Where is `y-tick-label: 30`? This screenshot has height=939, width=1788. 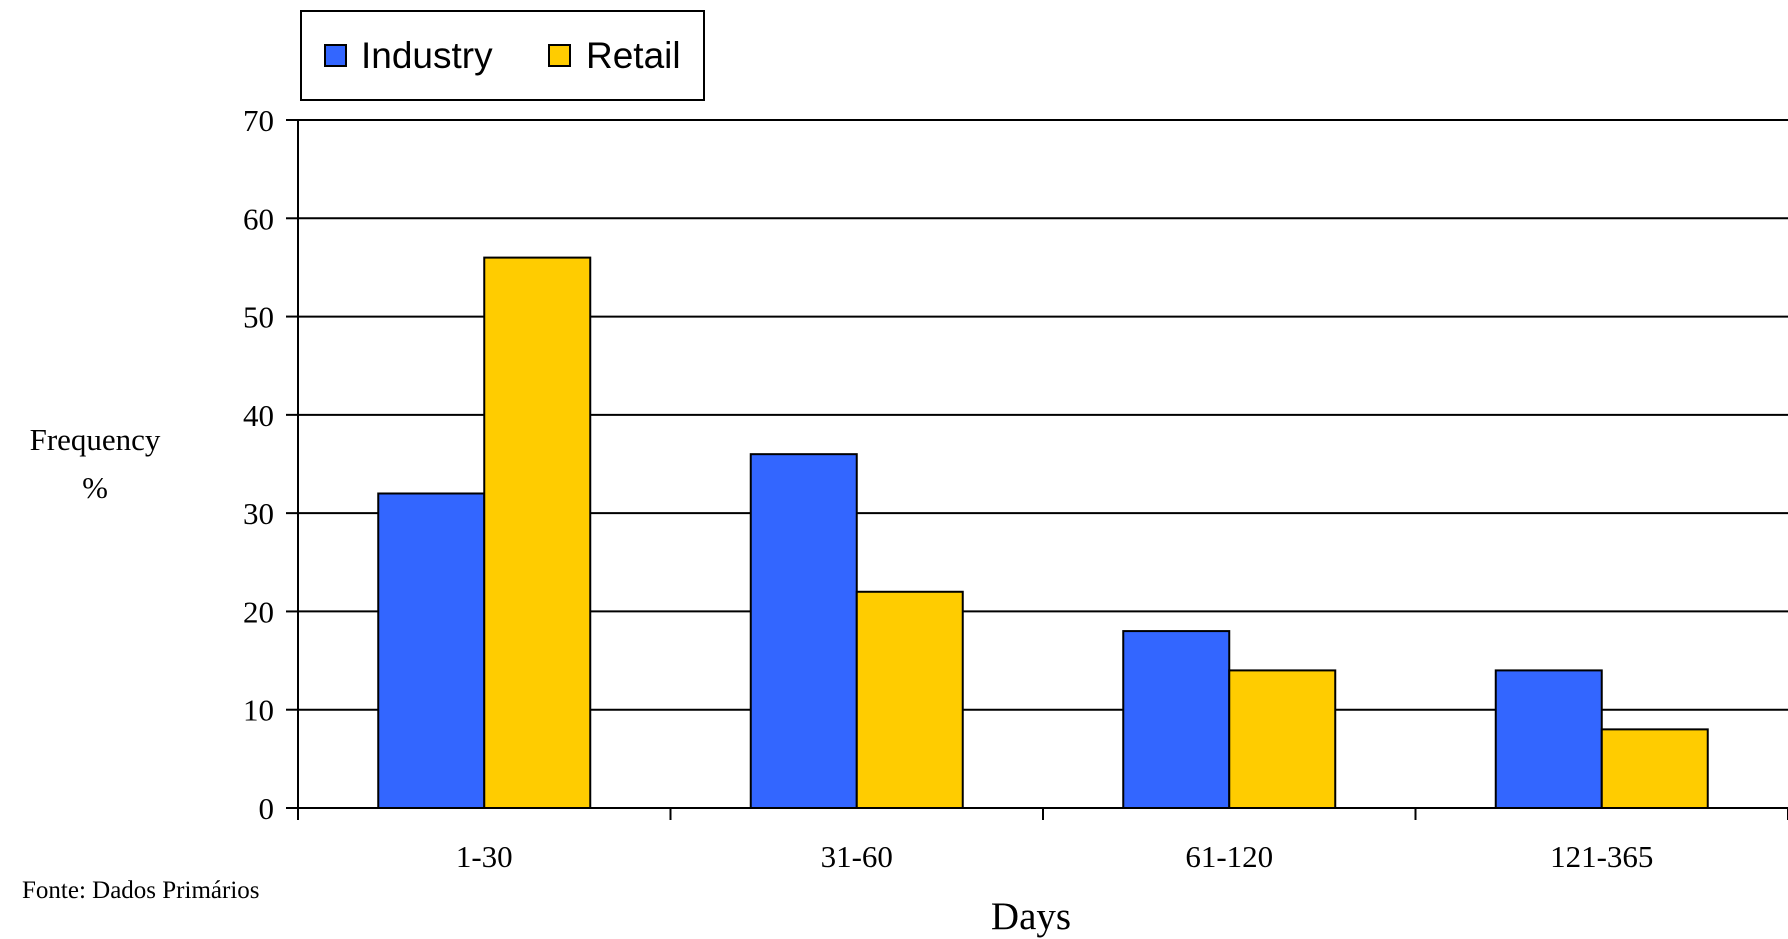 y-tick-label: 30 is located at coordinates (258, 513).